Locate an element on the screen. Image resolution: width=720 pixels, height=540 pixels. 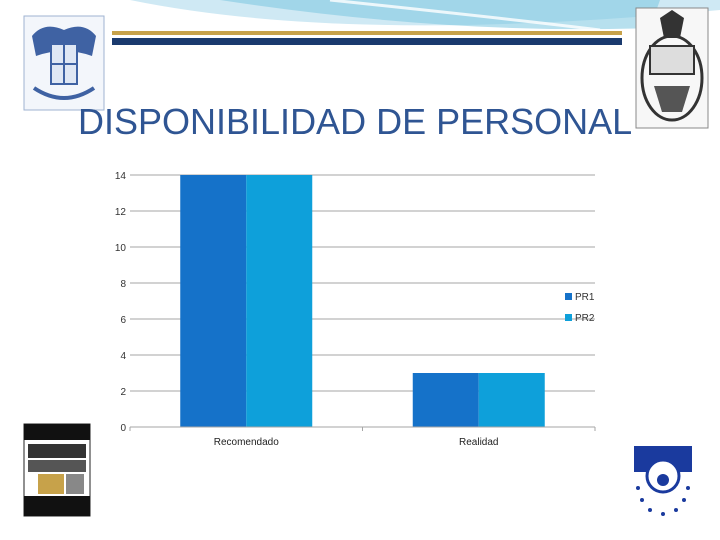
reunion-bibliotecarios-logo is located at coordinates (57, 470).